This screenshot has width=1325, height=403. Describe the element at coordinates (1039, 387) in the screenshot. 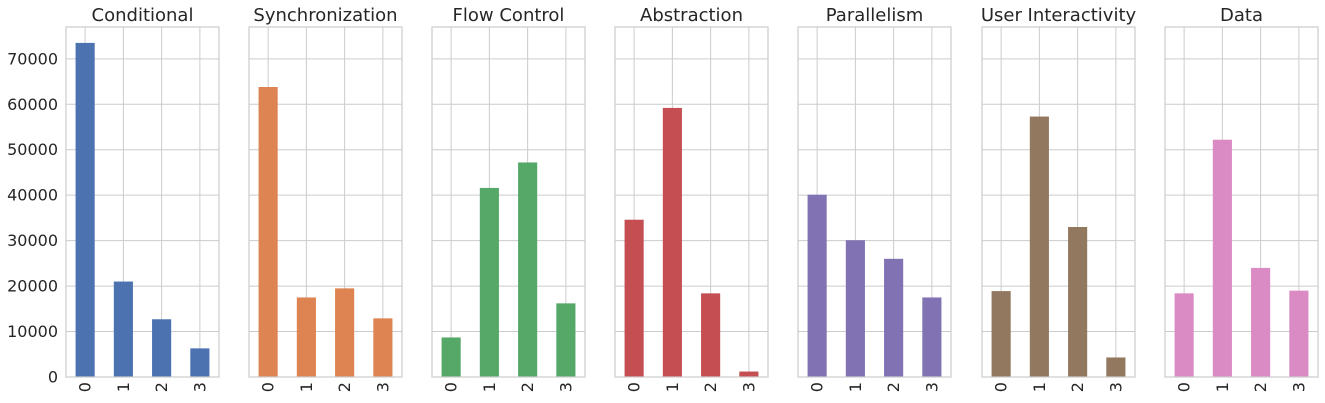

I see `x-tick-label-5-1: 1` at that location.